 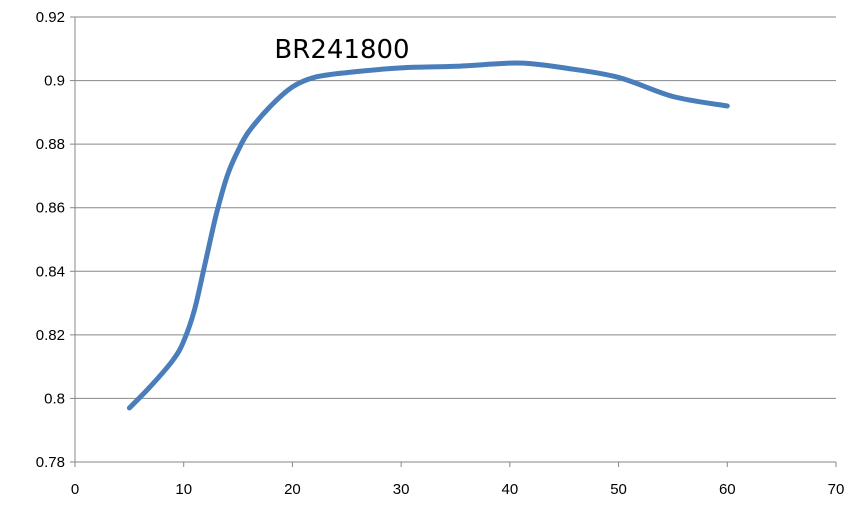 What do you see at coordinates (50, 17) in the screenshot?
I see `y-tick-label: 0.92` at bounding box center [50, 17].